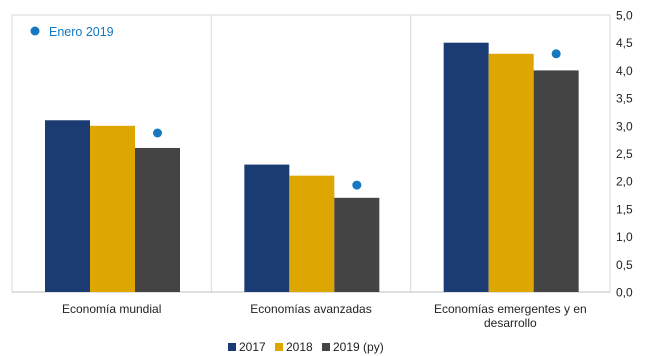 Image resolution: width=648 pixels, height=356 pixels. Describe the element at coordinates (624, 43) in the screenshot. I see `y-tick-label: 4,5` at that location.